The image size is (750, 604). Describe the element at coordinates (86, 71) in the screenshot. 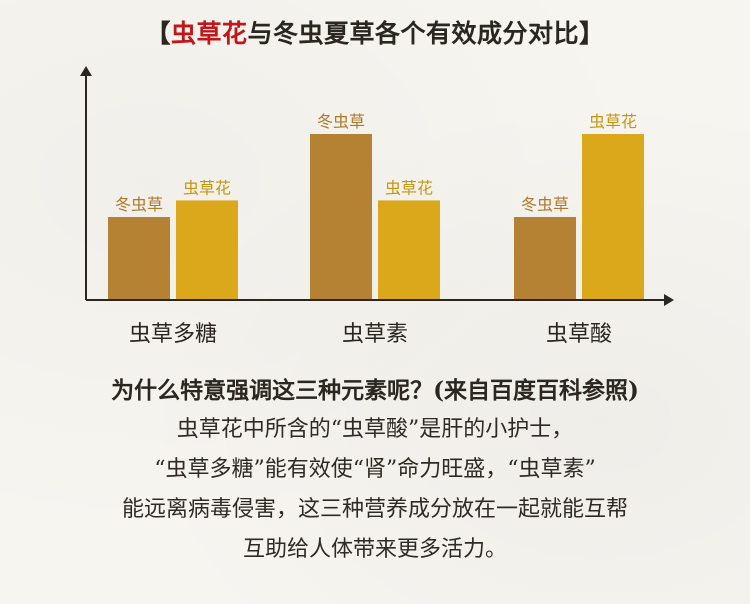

I see `y-axis-arrow` at that location.